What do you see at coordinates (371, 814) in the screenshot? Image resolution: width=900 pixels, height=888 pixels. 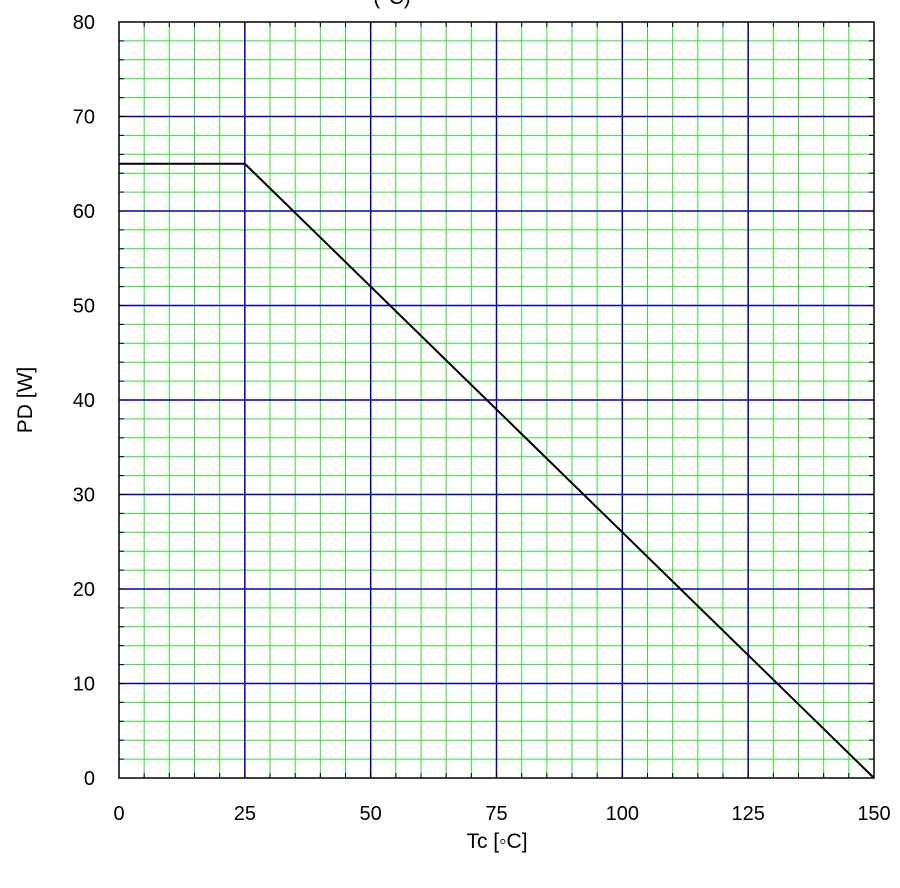 I see `x-tick-label: 50` at bounding box center [371, 814].